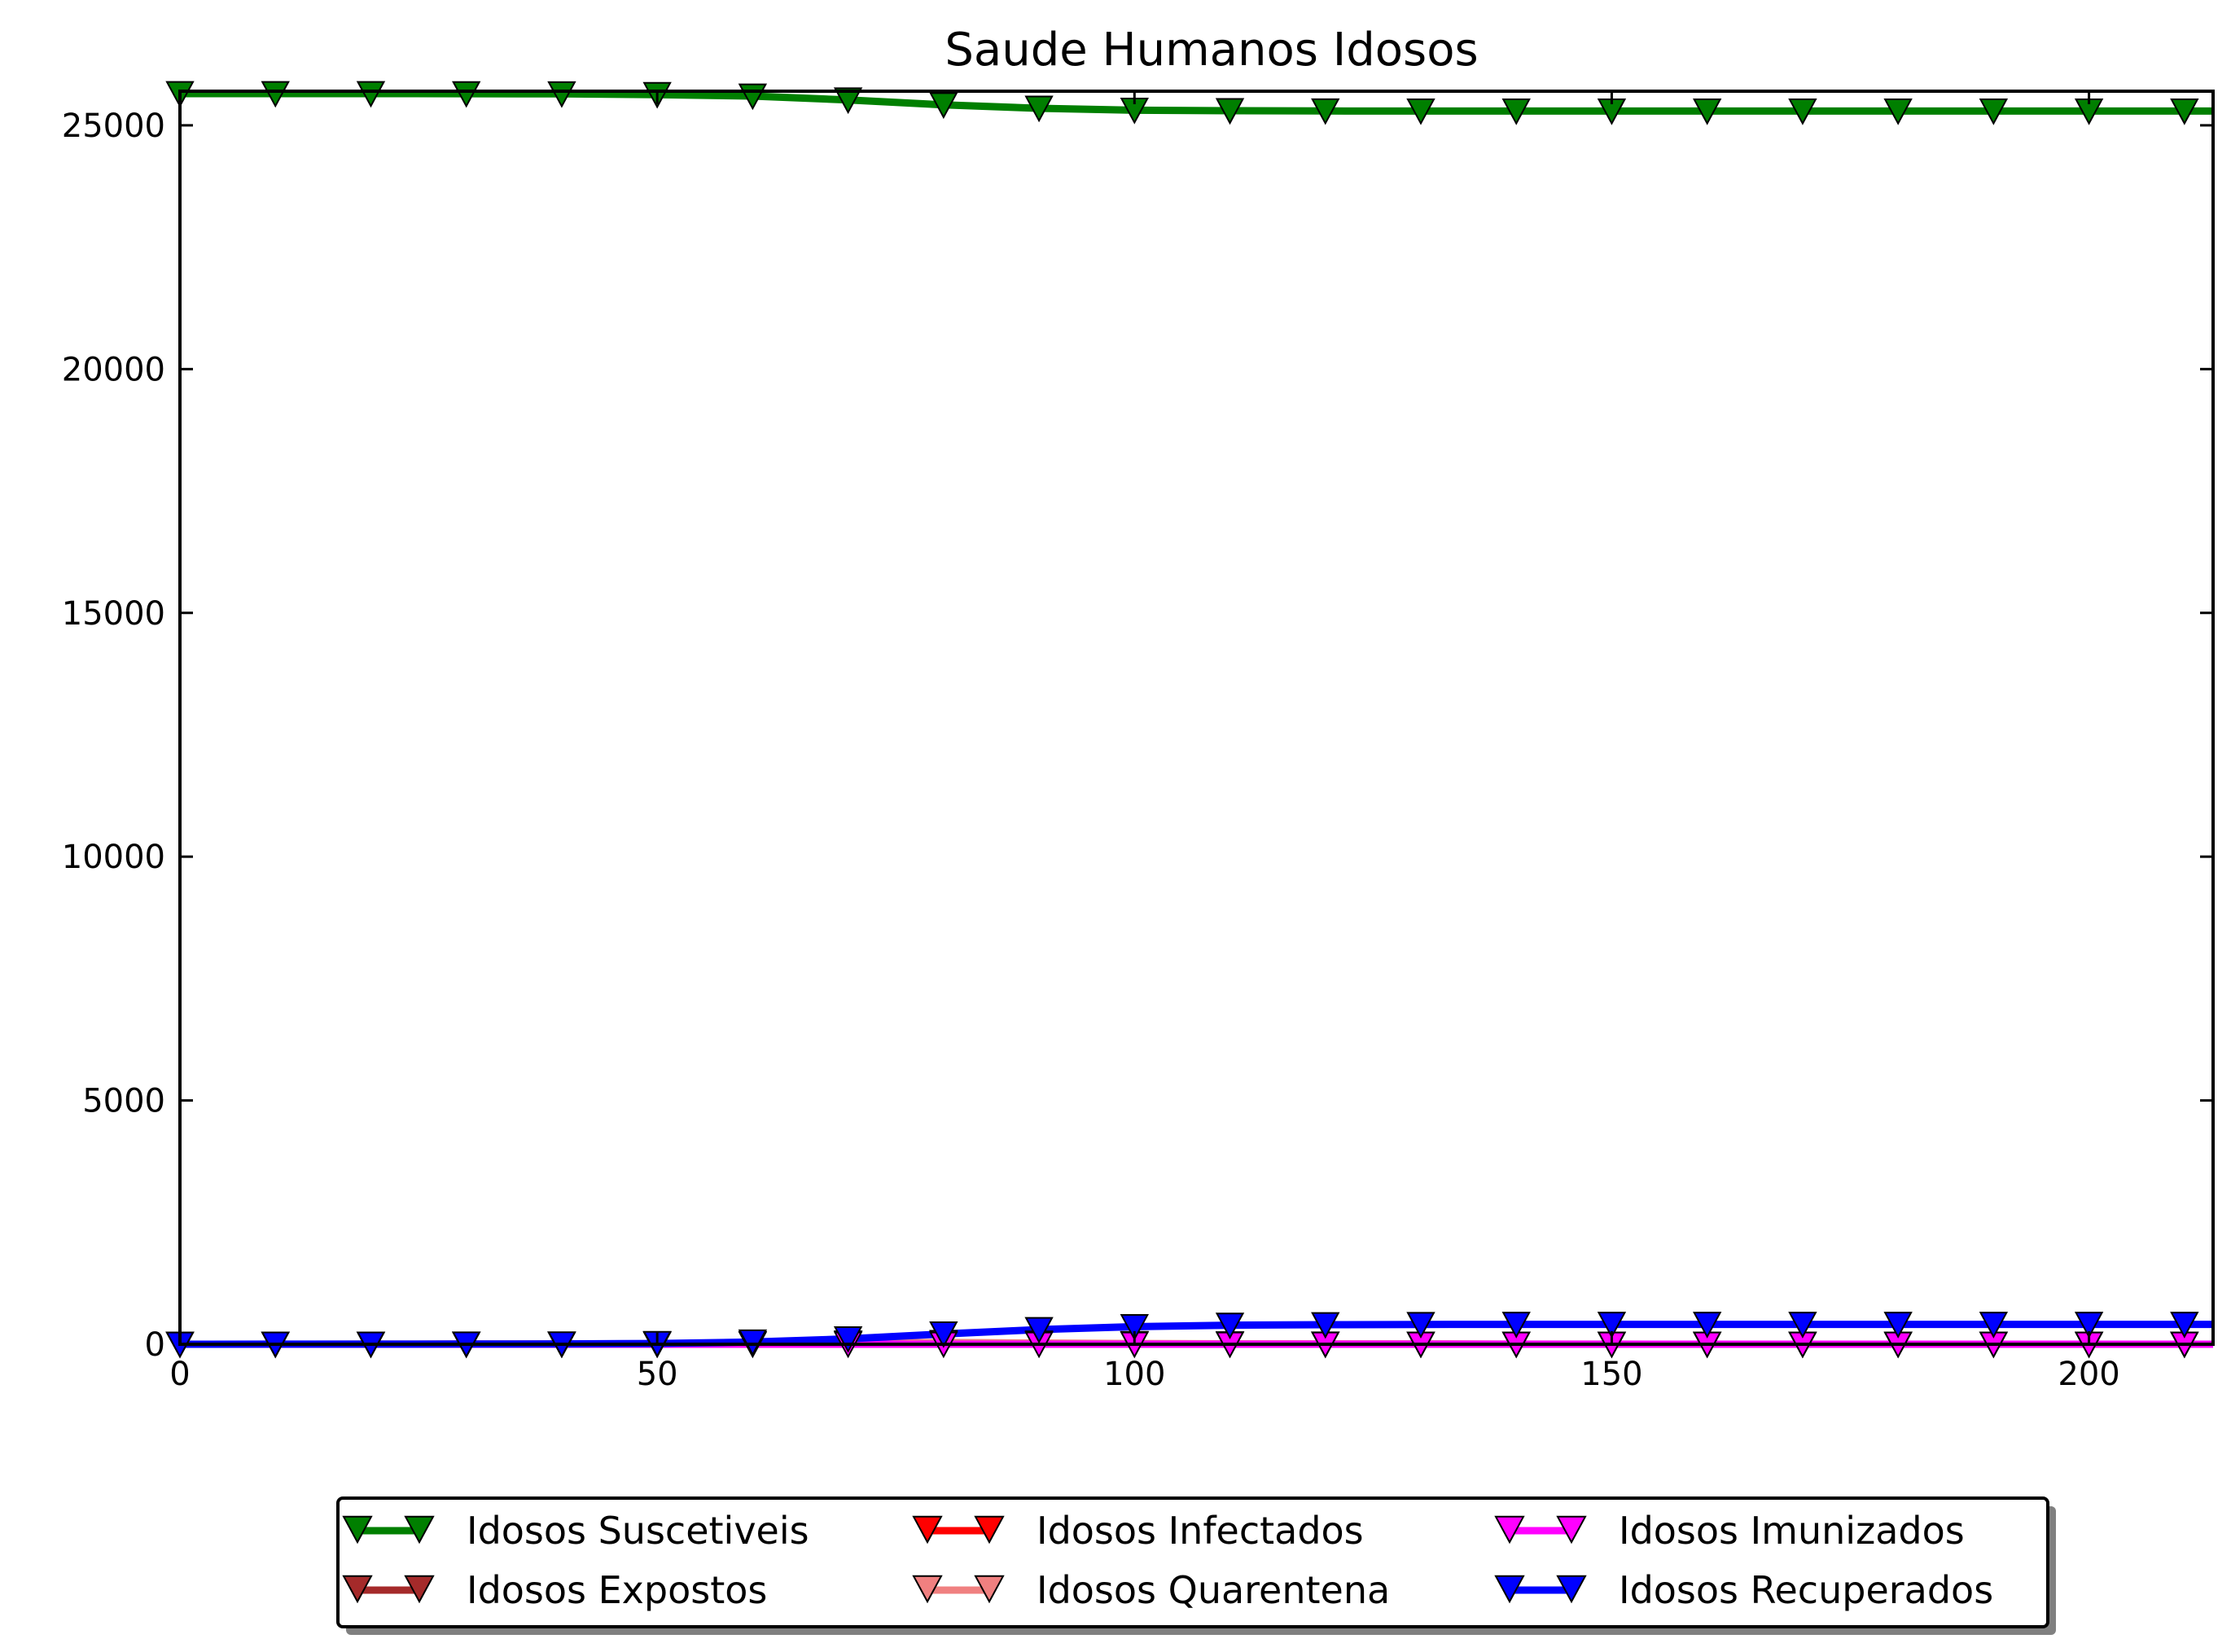 The width and height of the screenshot is (2231, 1652). I want to click on x-tick-label: 100, so click(1134, 1374).